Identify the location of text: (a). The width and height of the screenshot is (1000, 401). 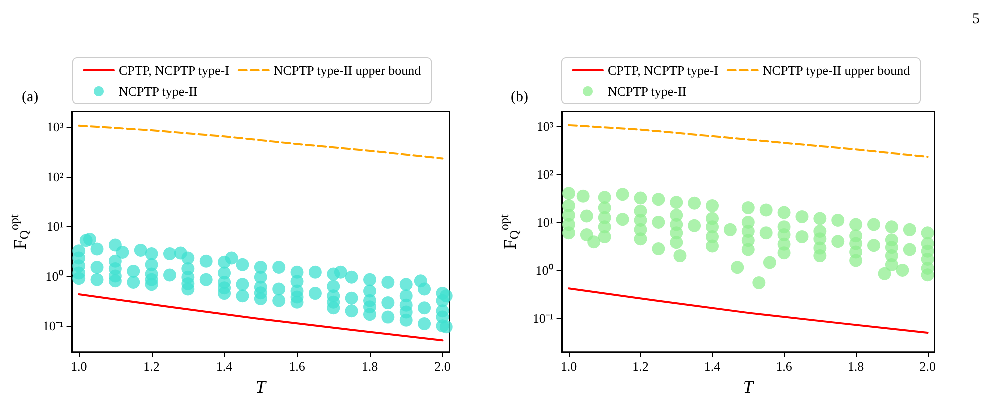
(30, 98).